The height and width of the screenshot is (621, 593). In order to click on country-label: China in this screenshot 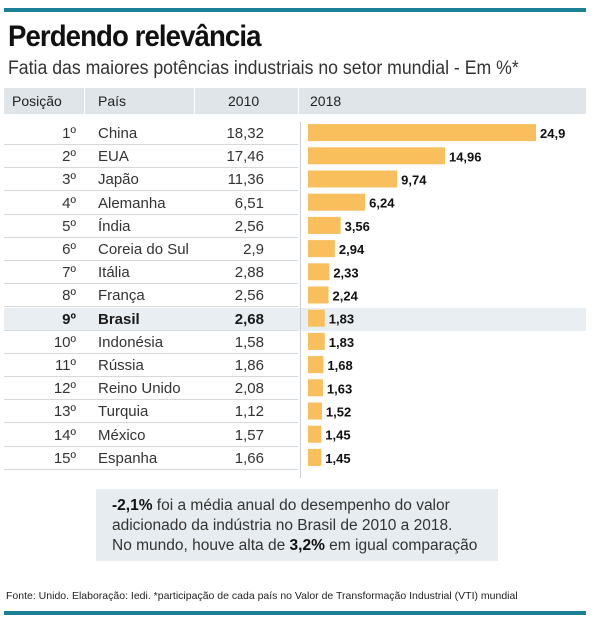, I will do `click(118, 133)`.